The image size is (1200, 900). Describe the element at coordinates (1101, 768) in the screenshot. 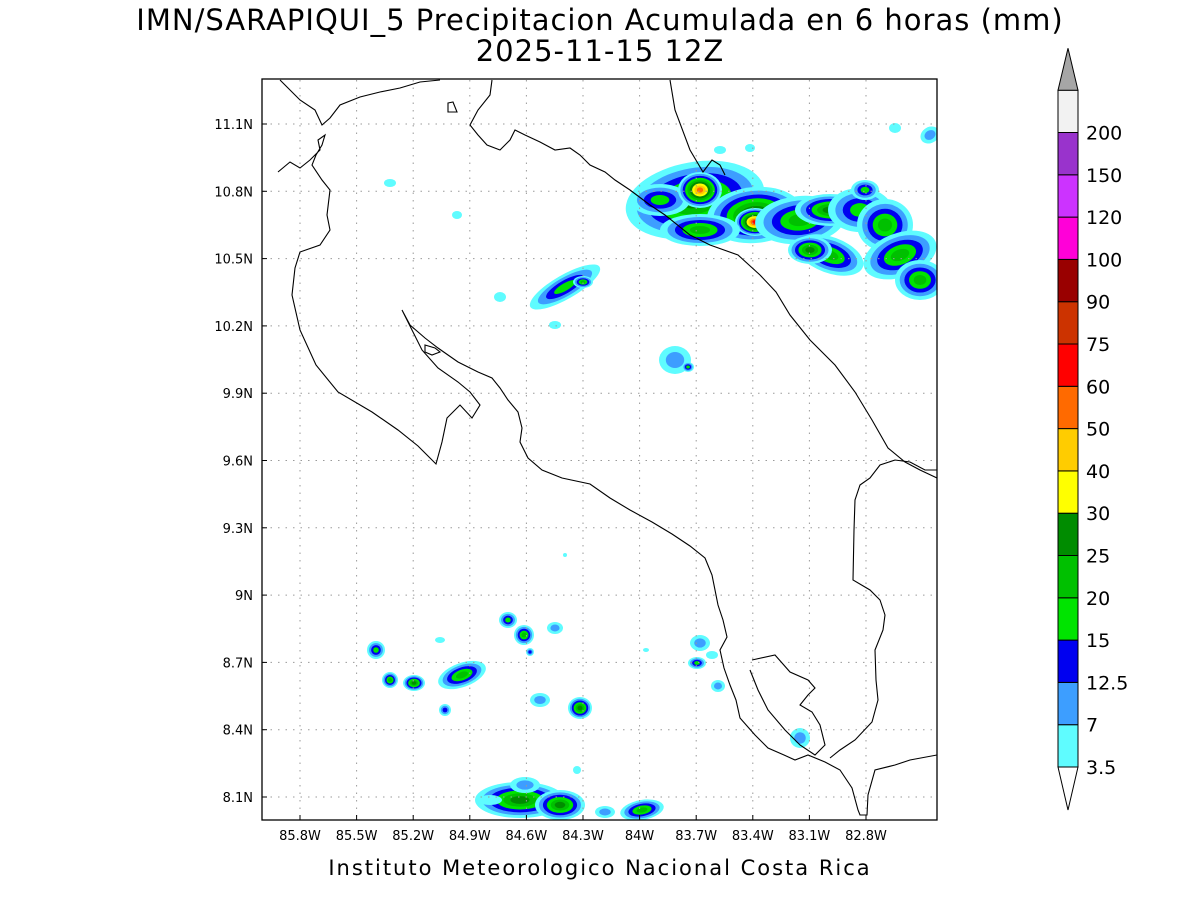

I see `colorbar-label: 3.5` at that location.